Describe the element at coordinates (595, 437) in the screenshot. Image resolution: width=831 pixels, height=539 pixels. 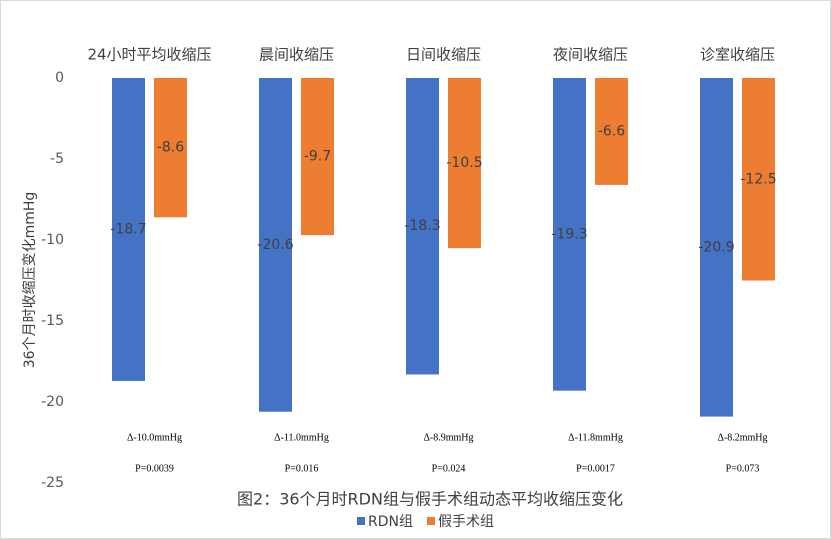
I see `delta-annotation: Δ-11.8mmHg` at that location.